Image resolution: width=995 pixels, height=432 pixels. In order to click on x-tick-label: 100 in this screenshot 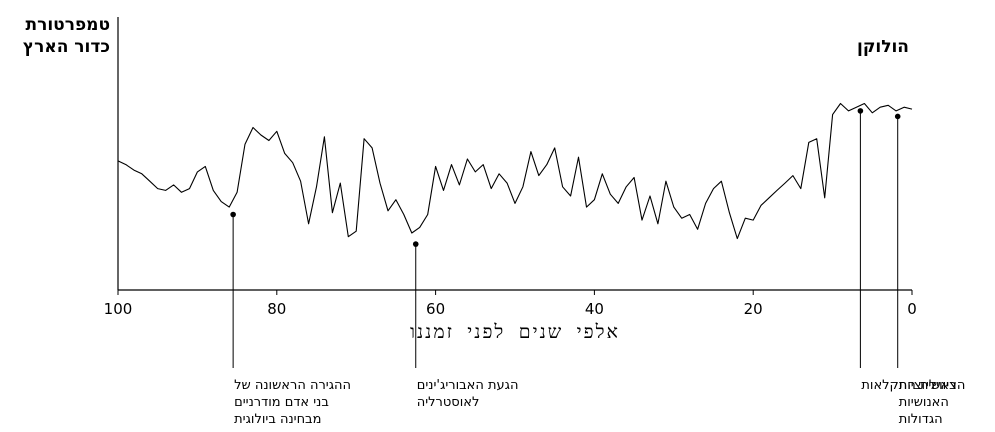, I will do `click(118, 309)`.